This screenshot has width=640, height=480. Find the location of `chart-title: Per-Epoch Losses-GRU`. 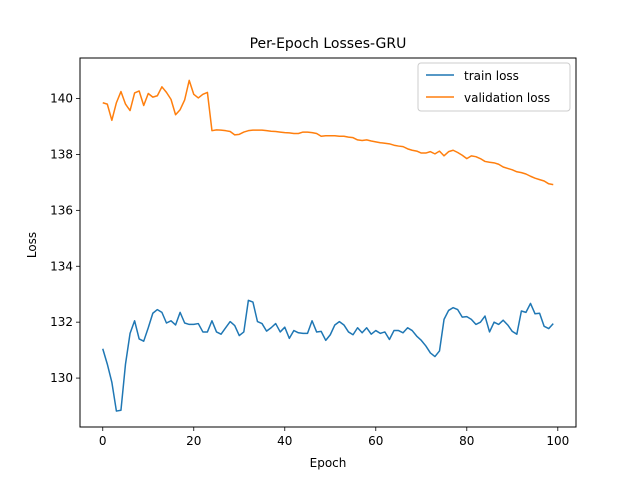

chart-title: Per-Epoch Losses-GRU is located at coordinates (328, 44).